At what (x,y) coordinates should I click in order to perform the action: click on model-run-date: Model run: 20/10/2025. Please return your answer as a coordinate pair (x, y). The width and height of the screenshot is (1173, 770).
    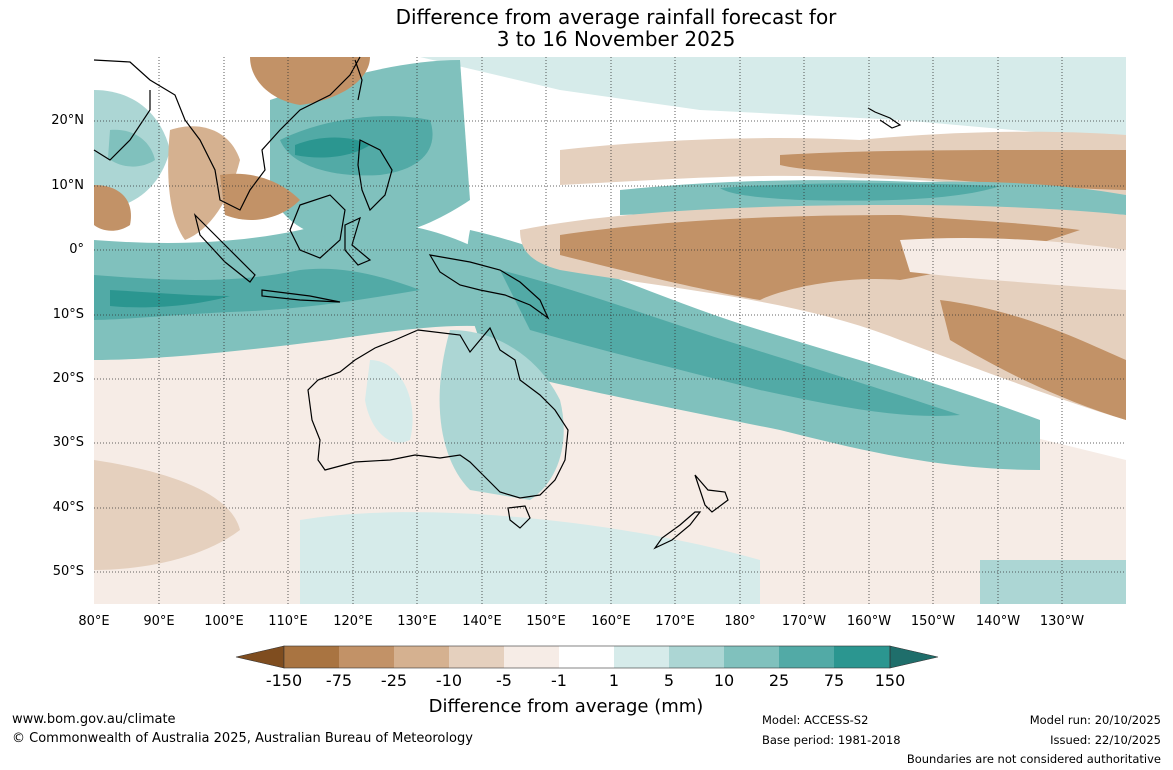
    Looking at the image, I should click on (1095, 720).